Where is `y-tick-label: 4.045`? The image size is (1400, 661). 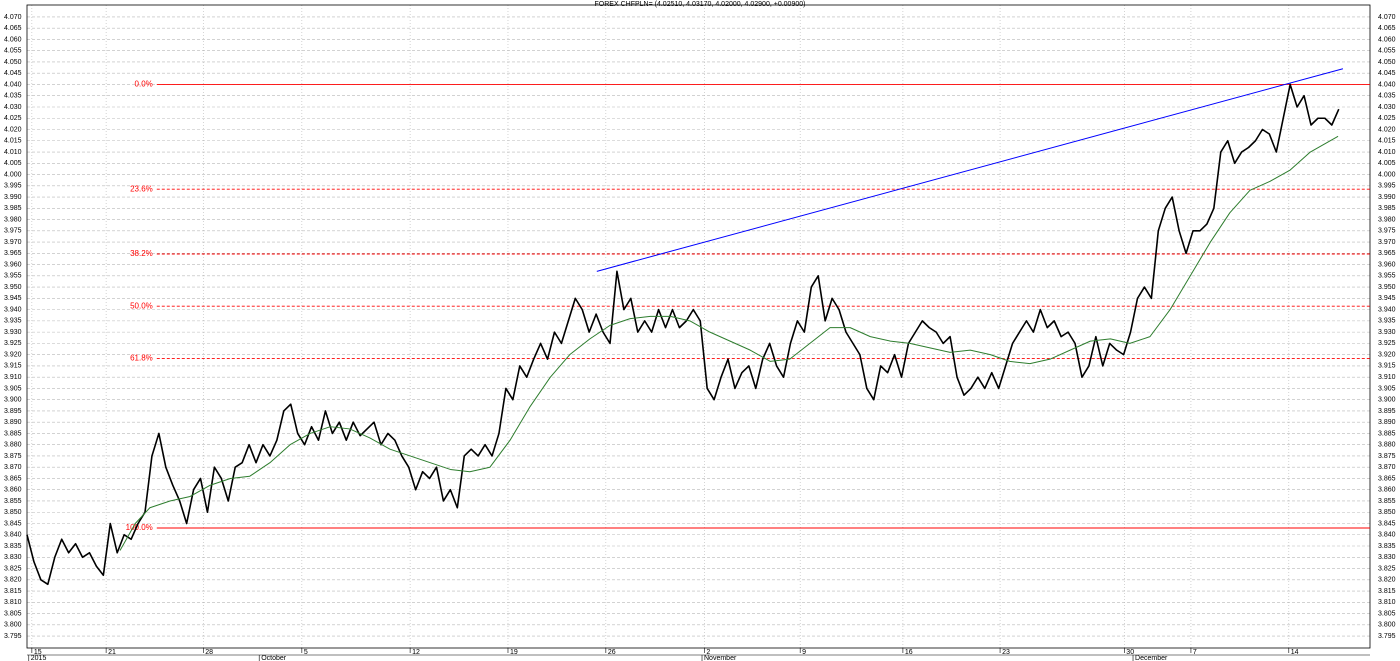 y-tick-label: 4.045 is located at coordinates (1387, 73).